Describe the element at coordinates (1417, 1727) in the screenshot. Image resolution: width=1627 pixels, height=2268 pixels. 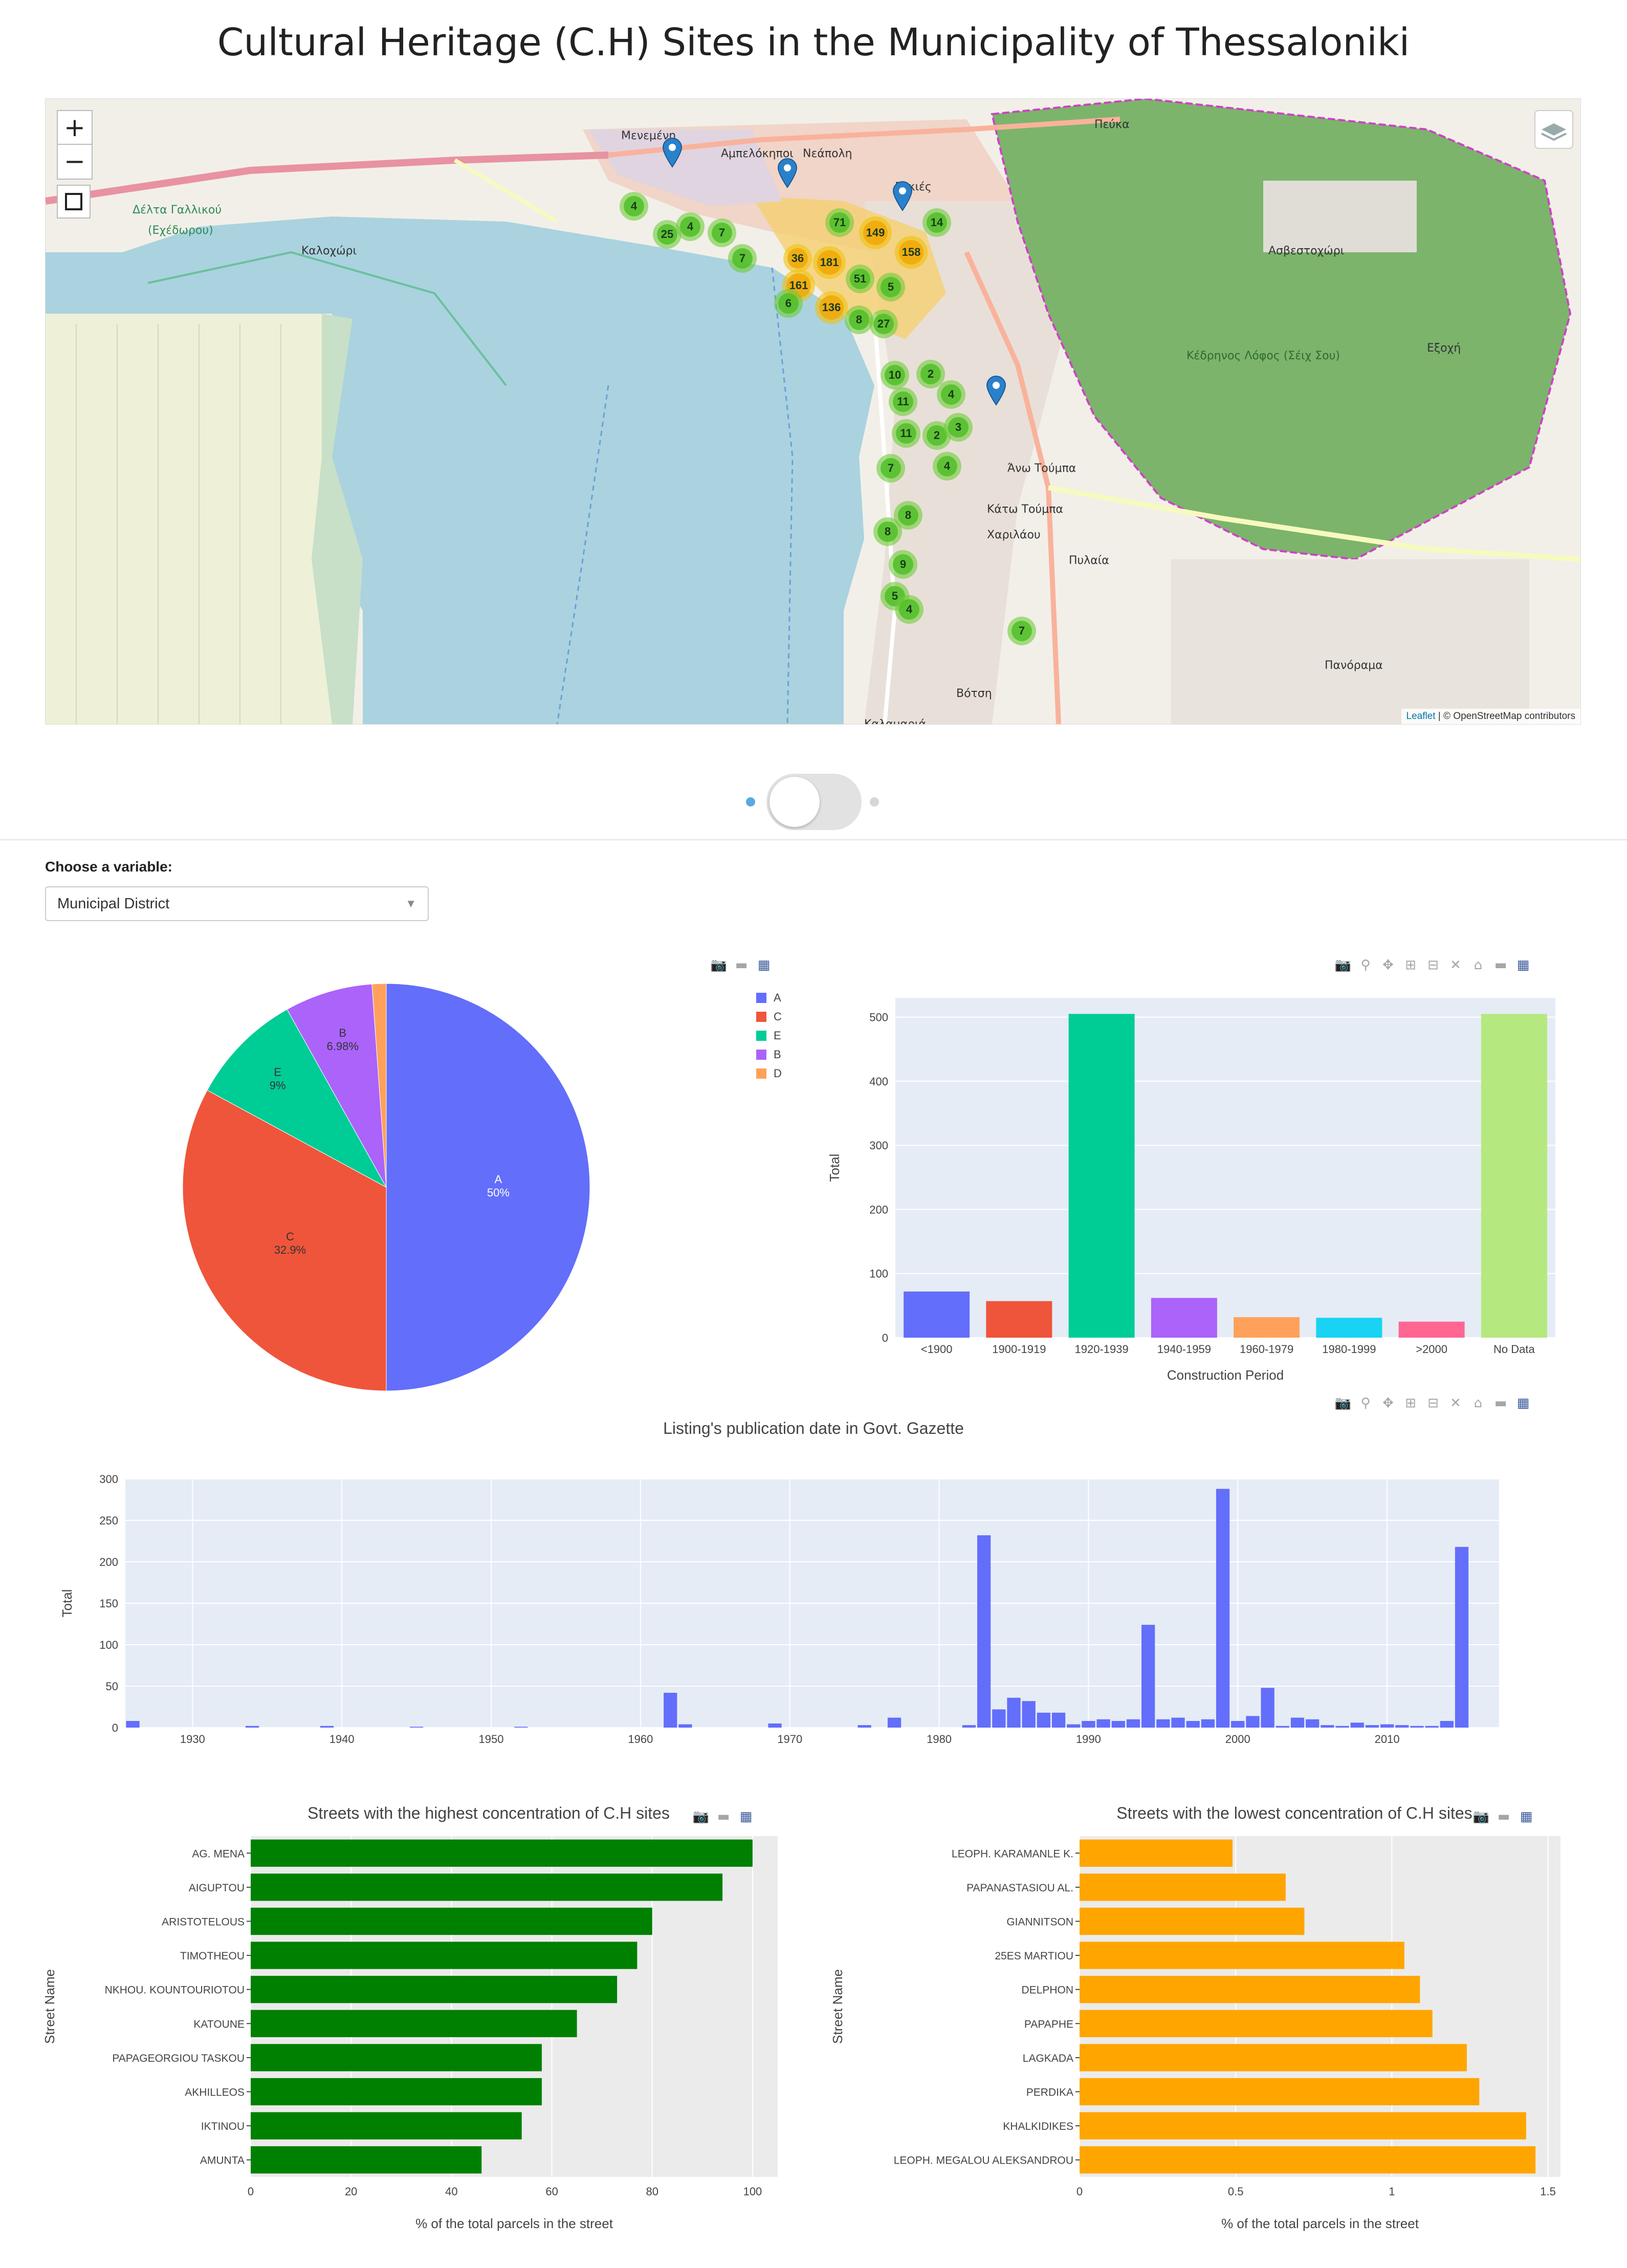
I see `bar-2012` at that location.